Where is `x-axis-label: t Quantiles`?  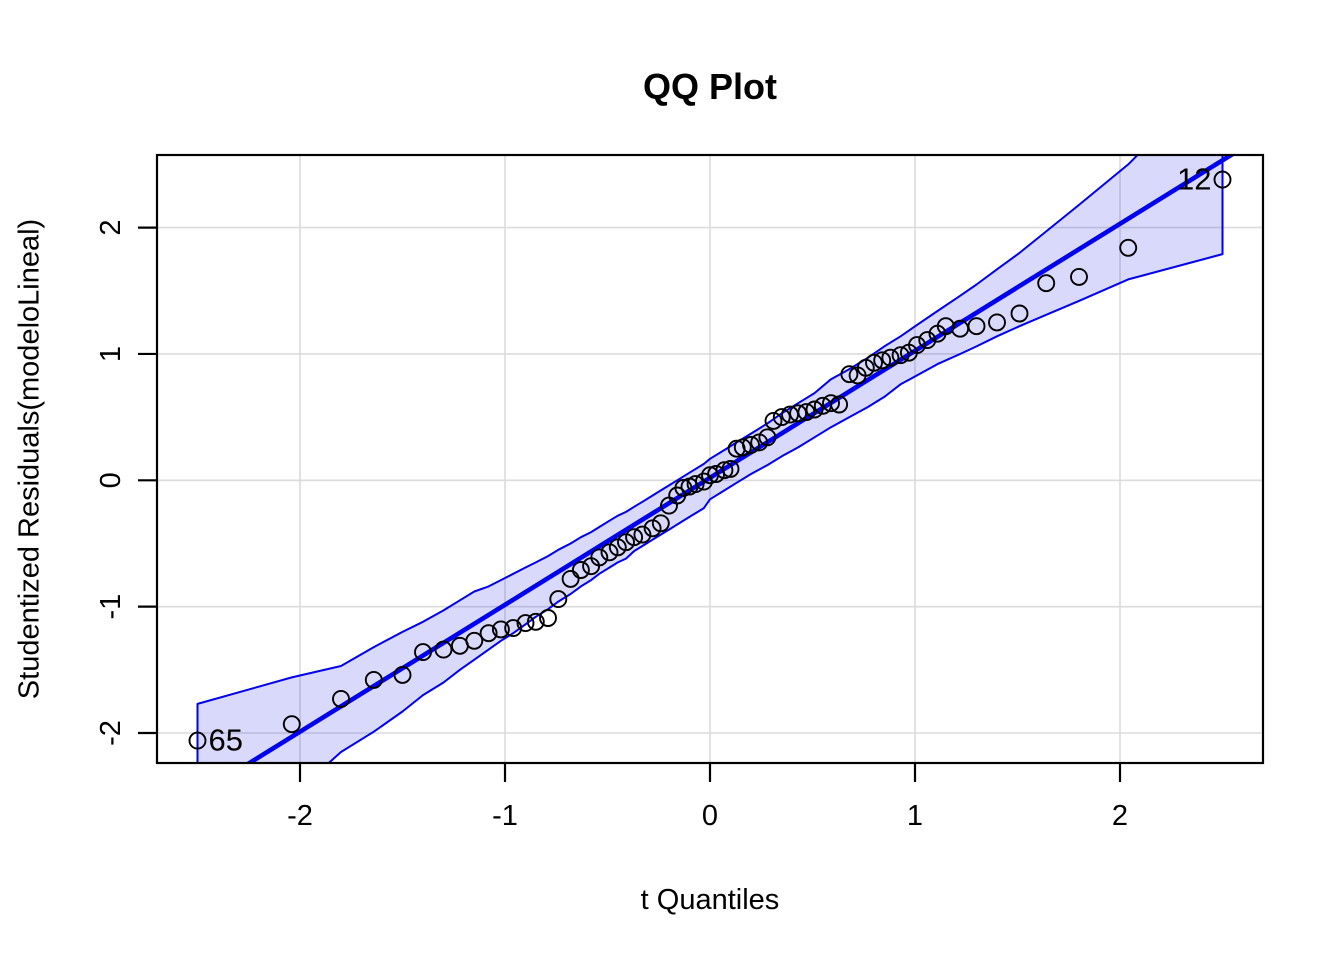
x-axis-label: t Quantiles is located at coordinates (710, 900).